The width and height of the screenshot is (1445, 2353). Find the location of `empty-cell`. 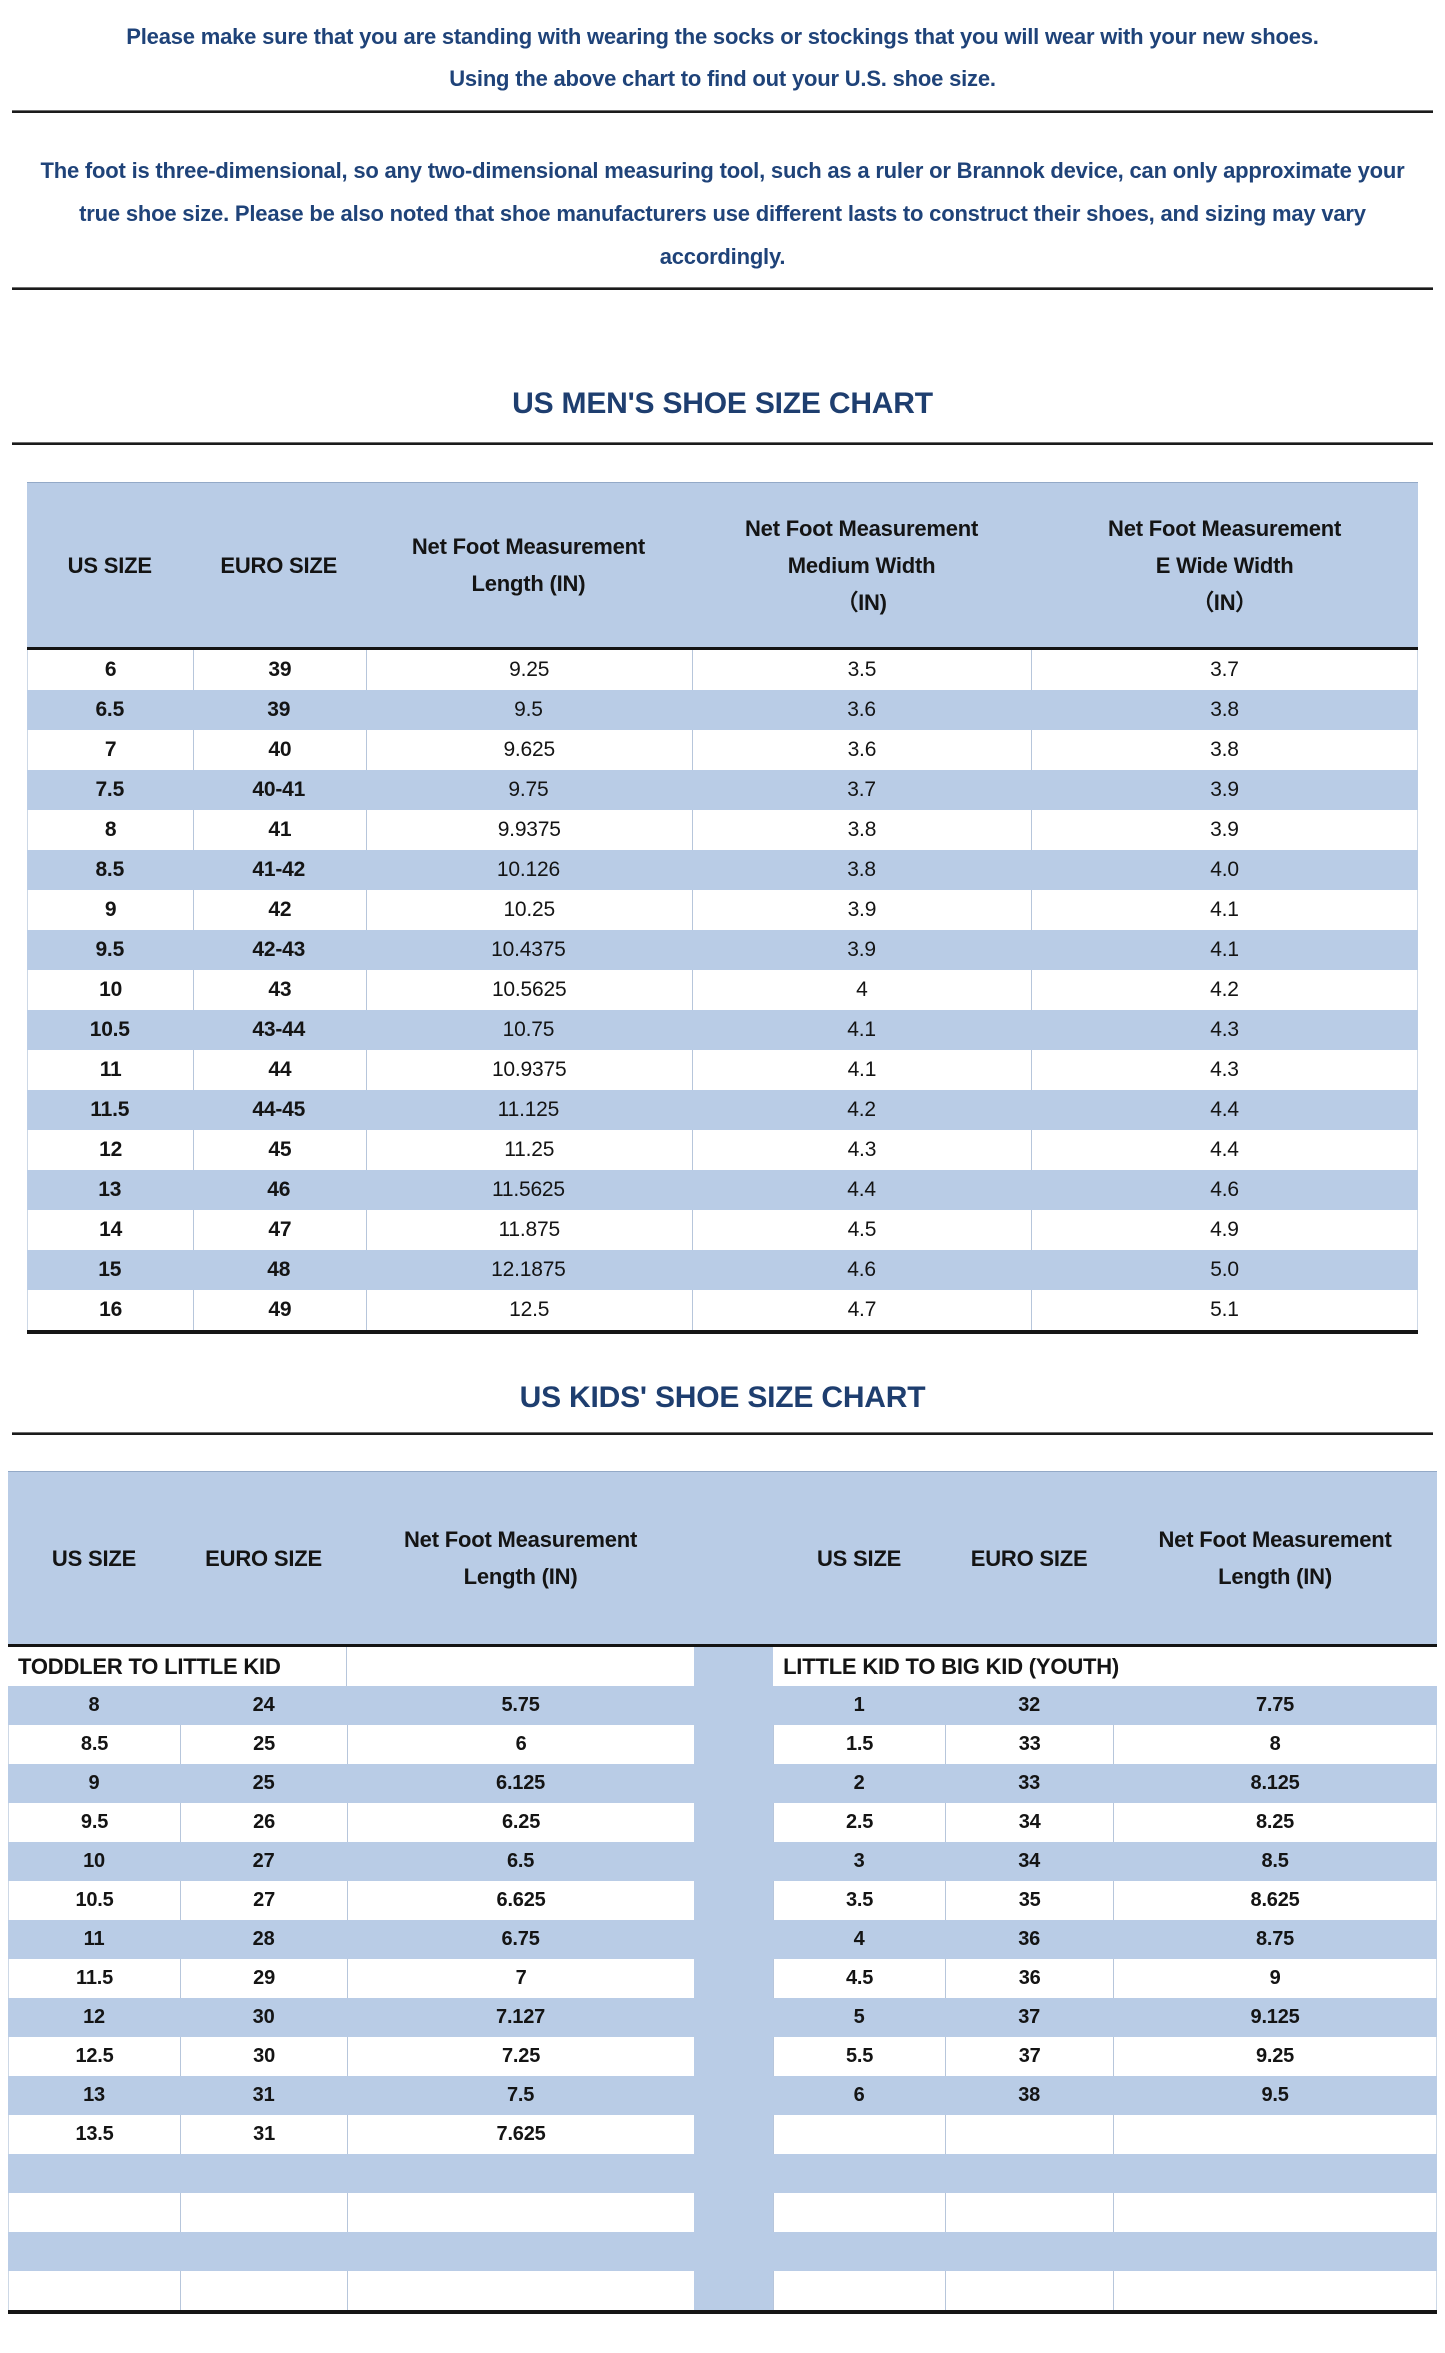

empty-cell is located at coordinates (521, 1666).